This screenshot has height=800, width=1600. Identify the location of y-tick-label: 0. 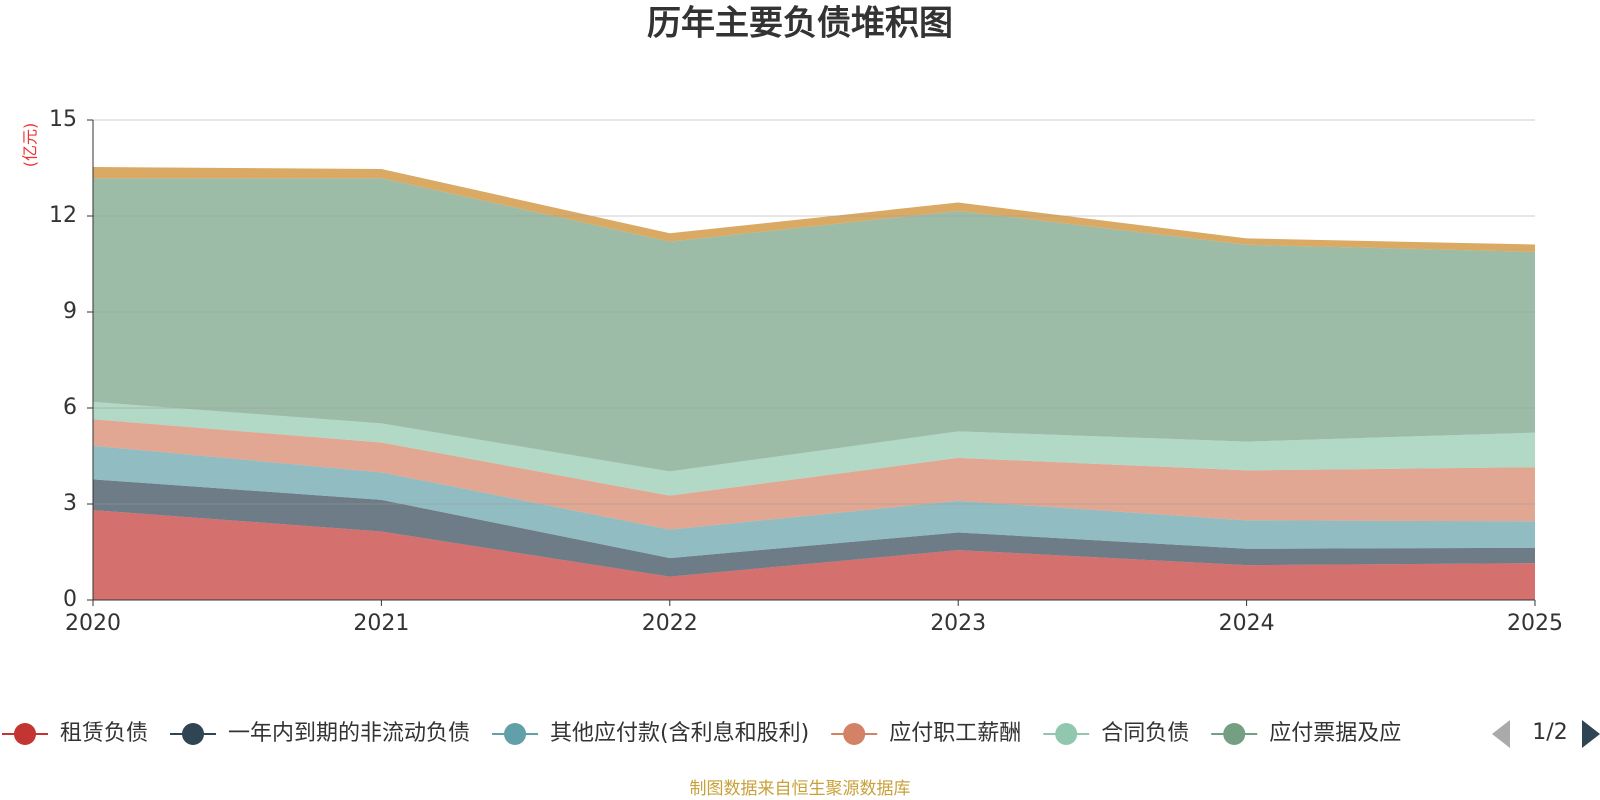
(70, 599).